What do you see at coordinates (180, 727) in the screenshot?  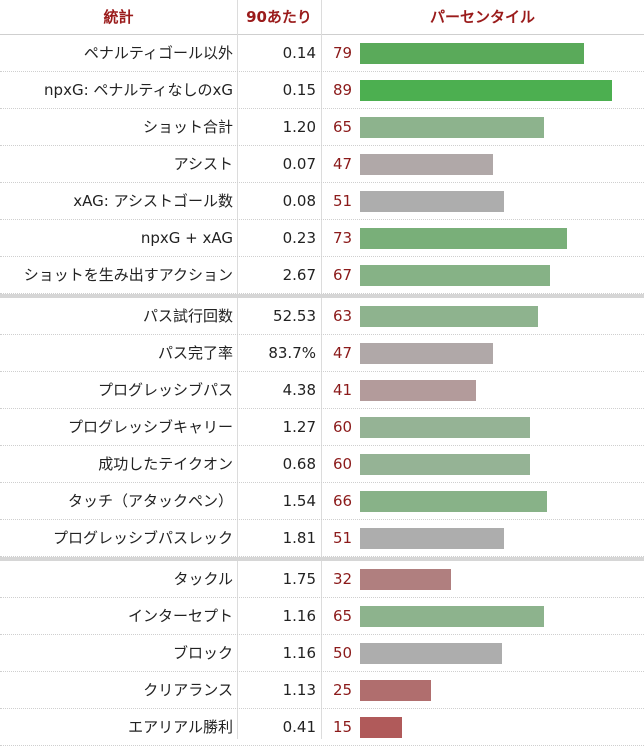 I see `stat-name: エアリアル勝利` at bounding box center [180, 727].